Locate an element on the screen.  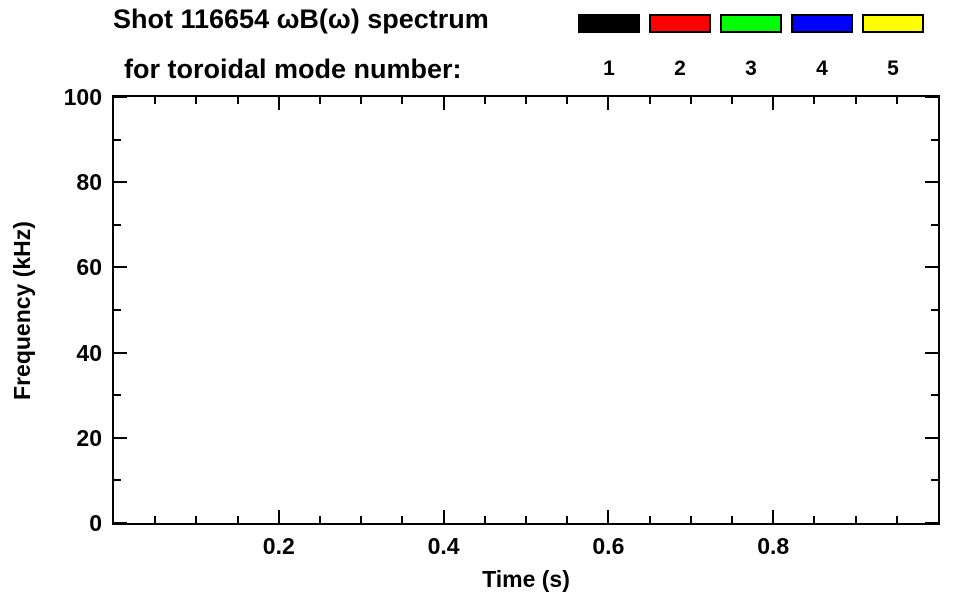
legend-label-n3: 3 is located at coordinates (751, 68).